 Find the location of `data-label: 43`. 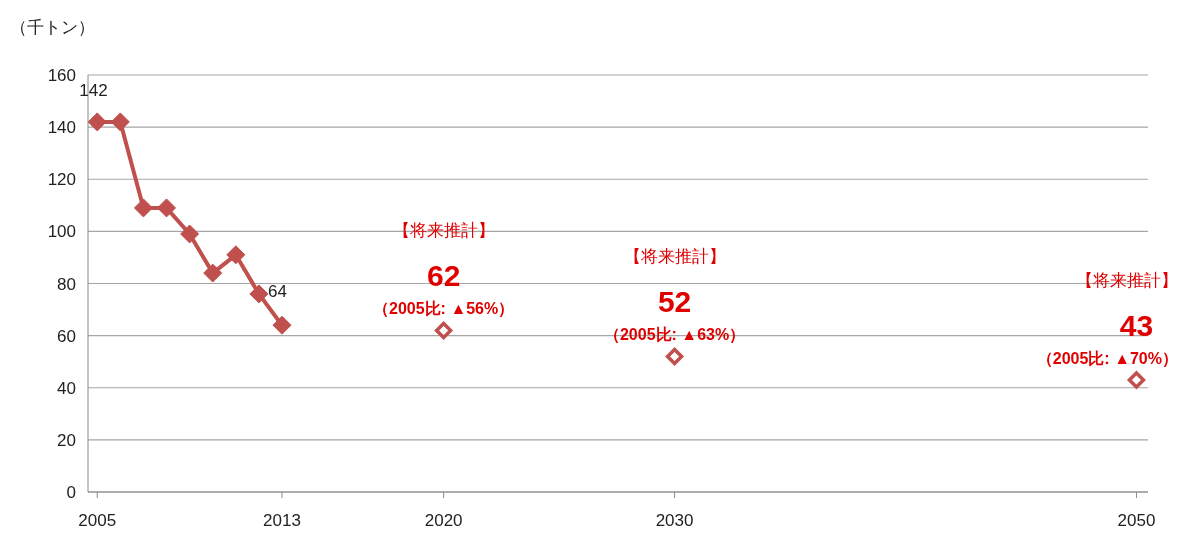

data-label: 43 is located at coordinates (1136, 325).